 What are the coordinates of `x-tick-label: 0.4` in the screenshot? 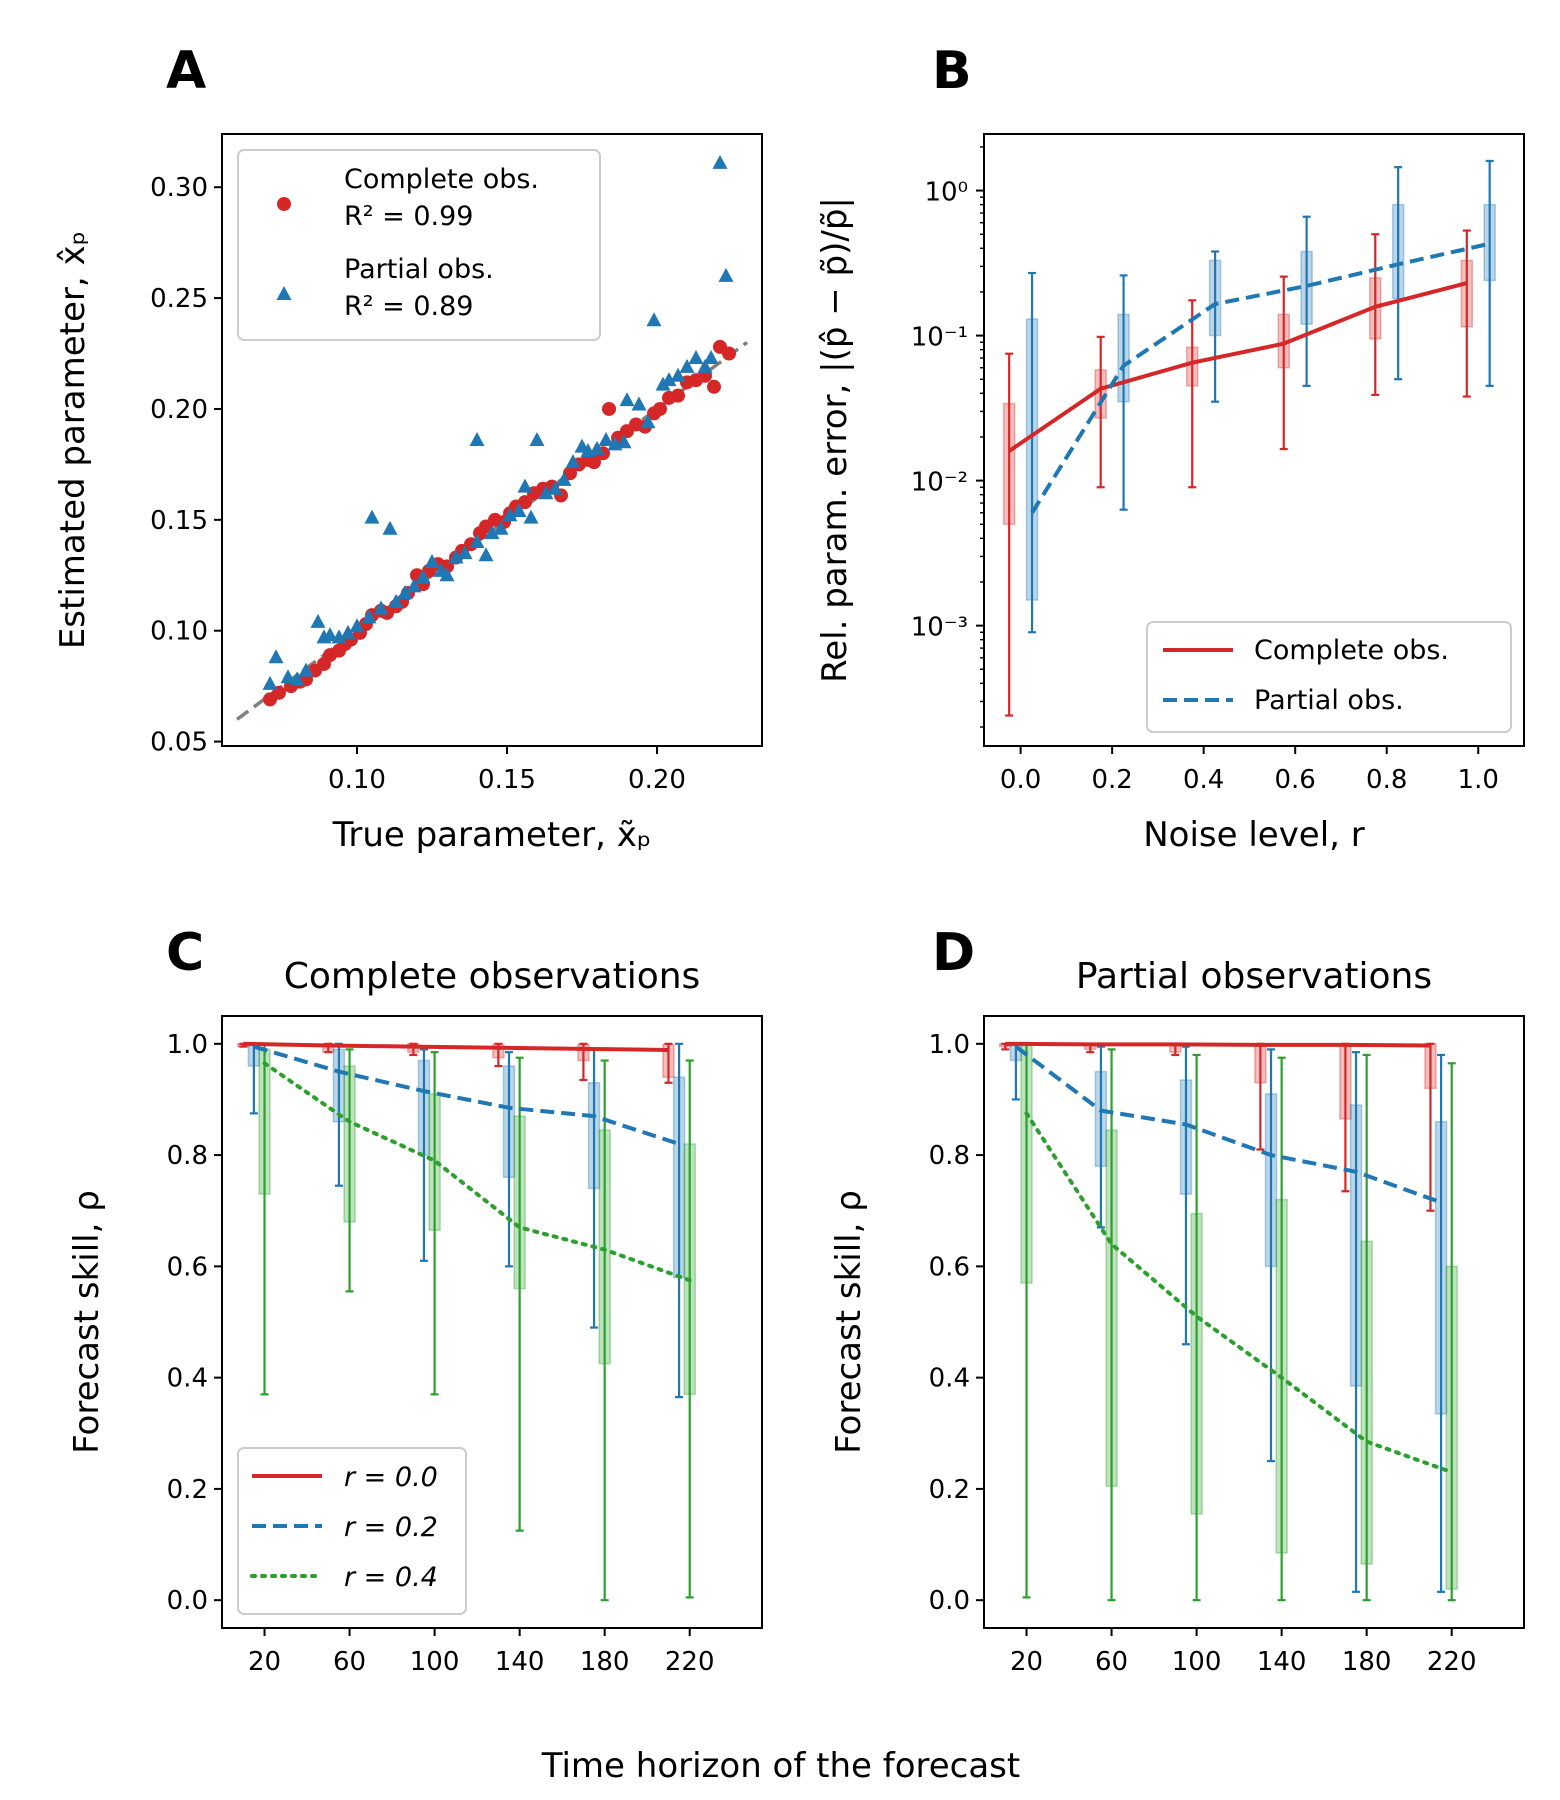 It's located at (1203, 780).